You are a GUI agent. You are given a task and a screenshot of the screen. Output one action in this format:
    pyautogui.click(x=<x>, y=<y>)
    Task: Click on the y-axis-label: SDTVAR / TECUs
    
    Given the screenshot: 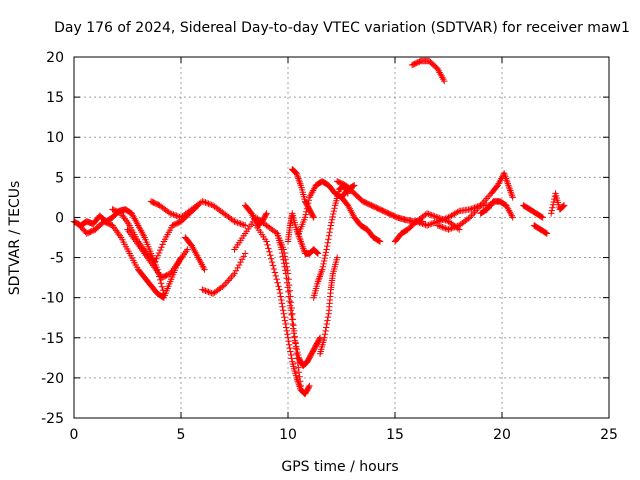 What is the action you would take?
    pyautogui.click(x=15, y=238)
    